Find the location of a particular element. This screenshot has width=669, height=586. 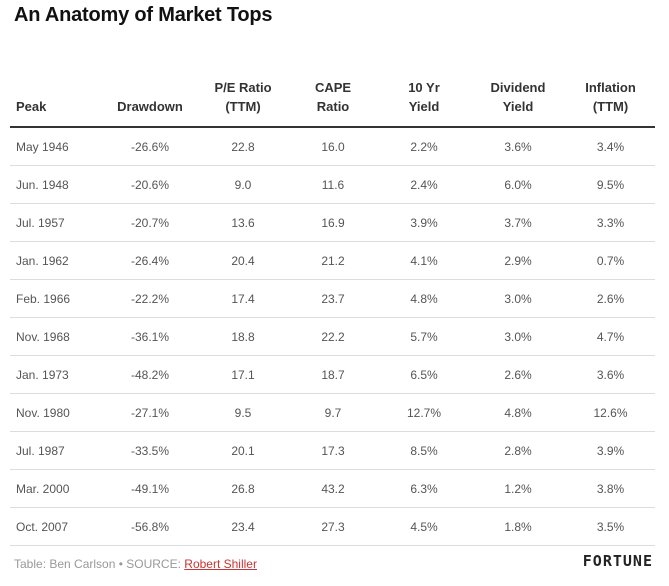

cell-ten-yr-yield: 8.5% is located at coordinates (424, 450).